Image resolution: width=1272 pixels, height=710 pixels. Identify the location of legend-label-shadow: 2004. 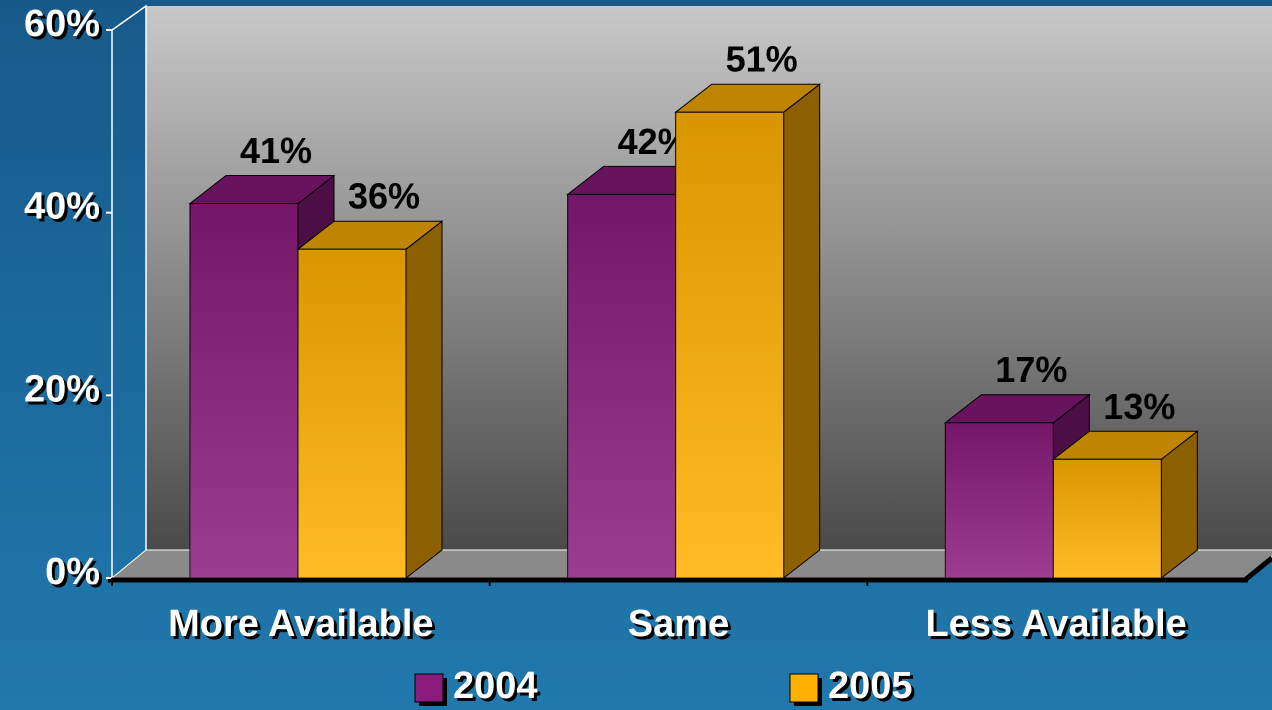
(498, 689).